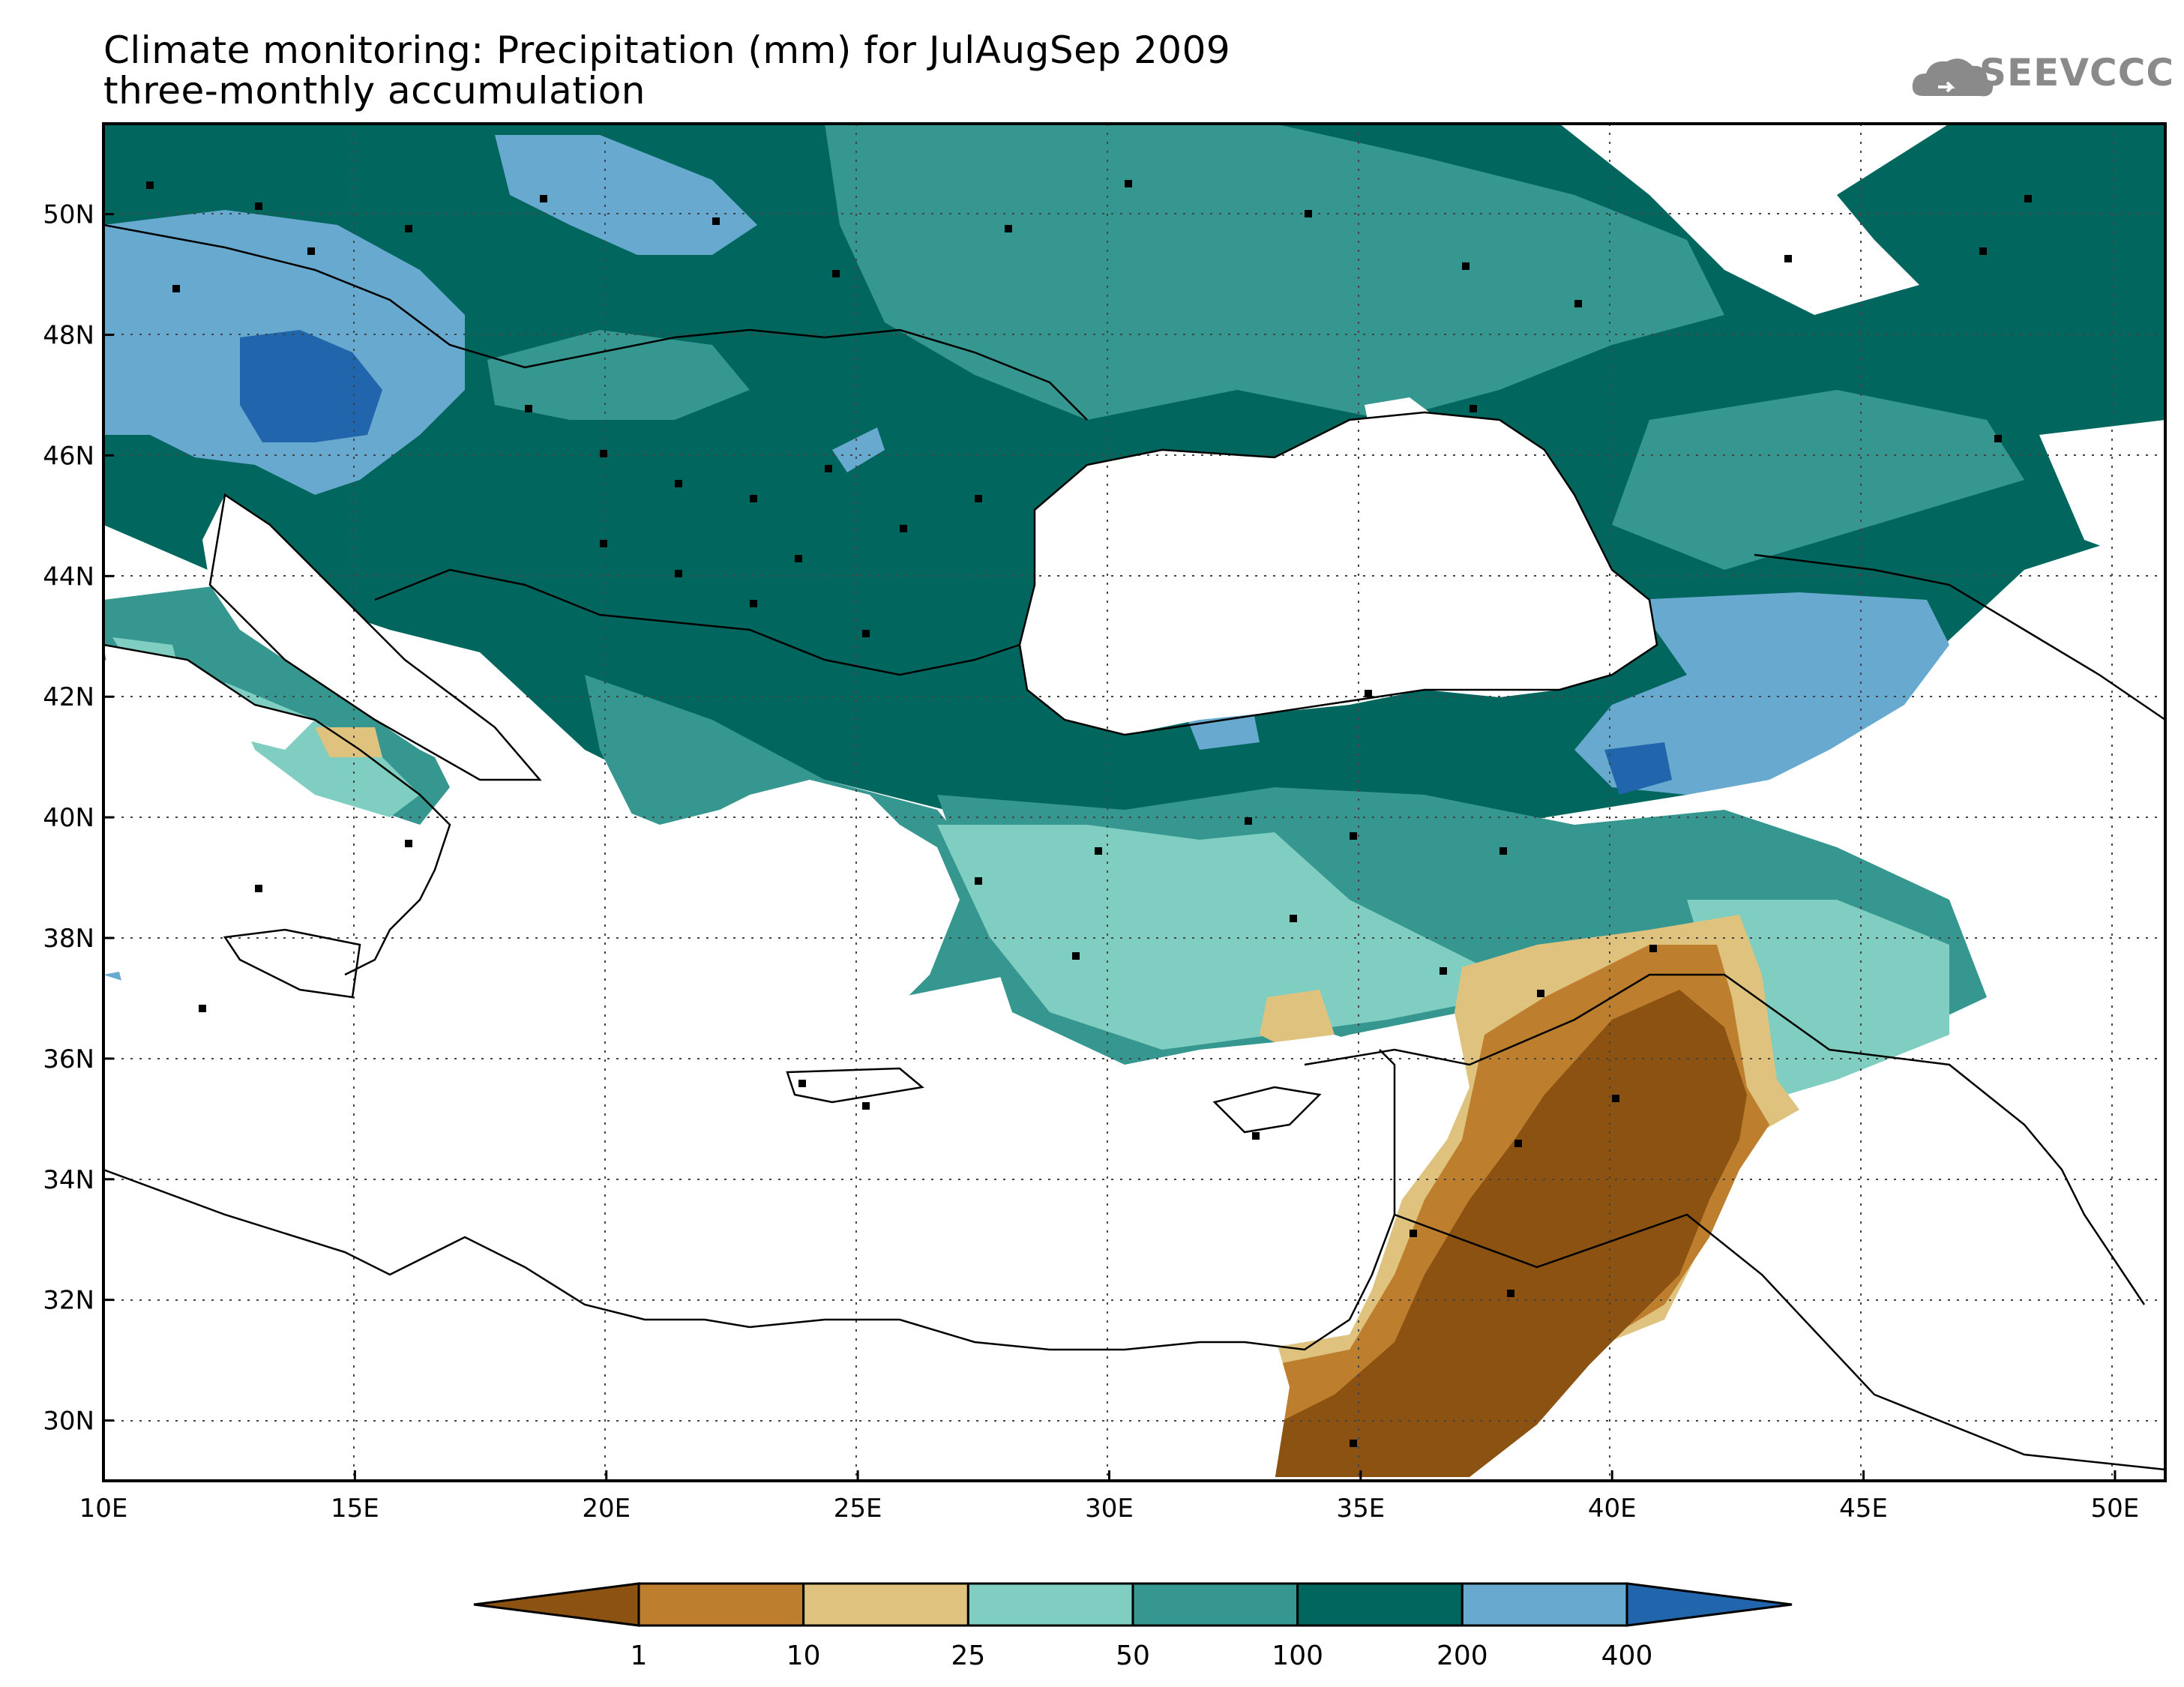 This screenshot has height=1687, width=2184. Describe the element at coordinates (68, 1180) in the screenshot. I see `y-tick-label: 34N` at that location.